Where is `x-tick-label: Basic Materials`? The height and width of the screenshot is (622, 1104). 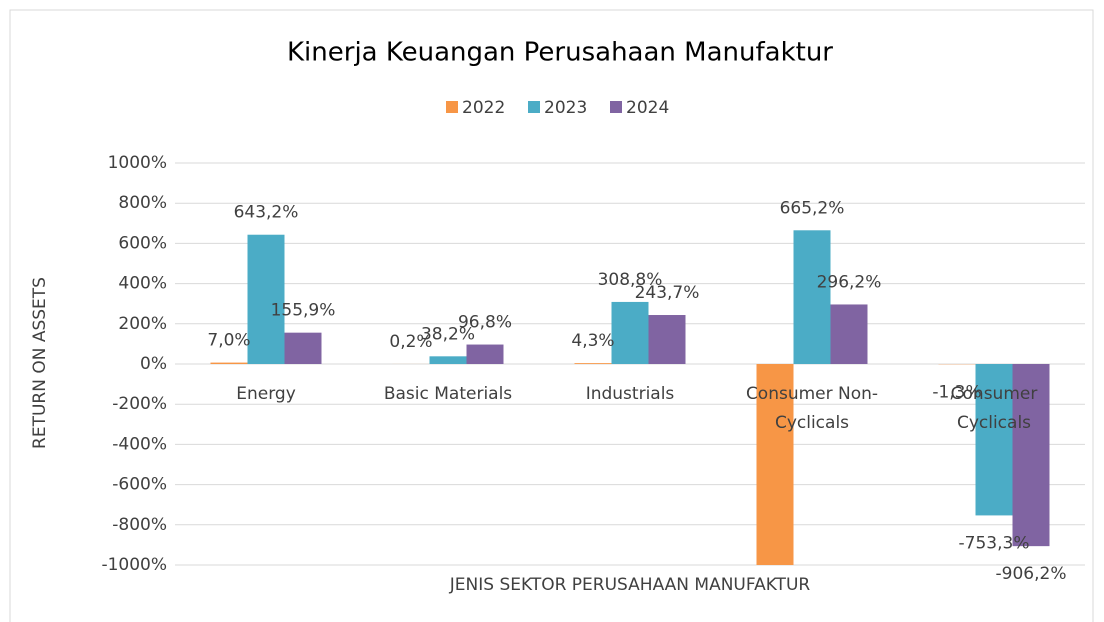 x-tick-label: Basic Materials is located at coordinates (448, 394).